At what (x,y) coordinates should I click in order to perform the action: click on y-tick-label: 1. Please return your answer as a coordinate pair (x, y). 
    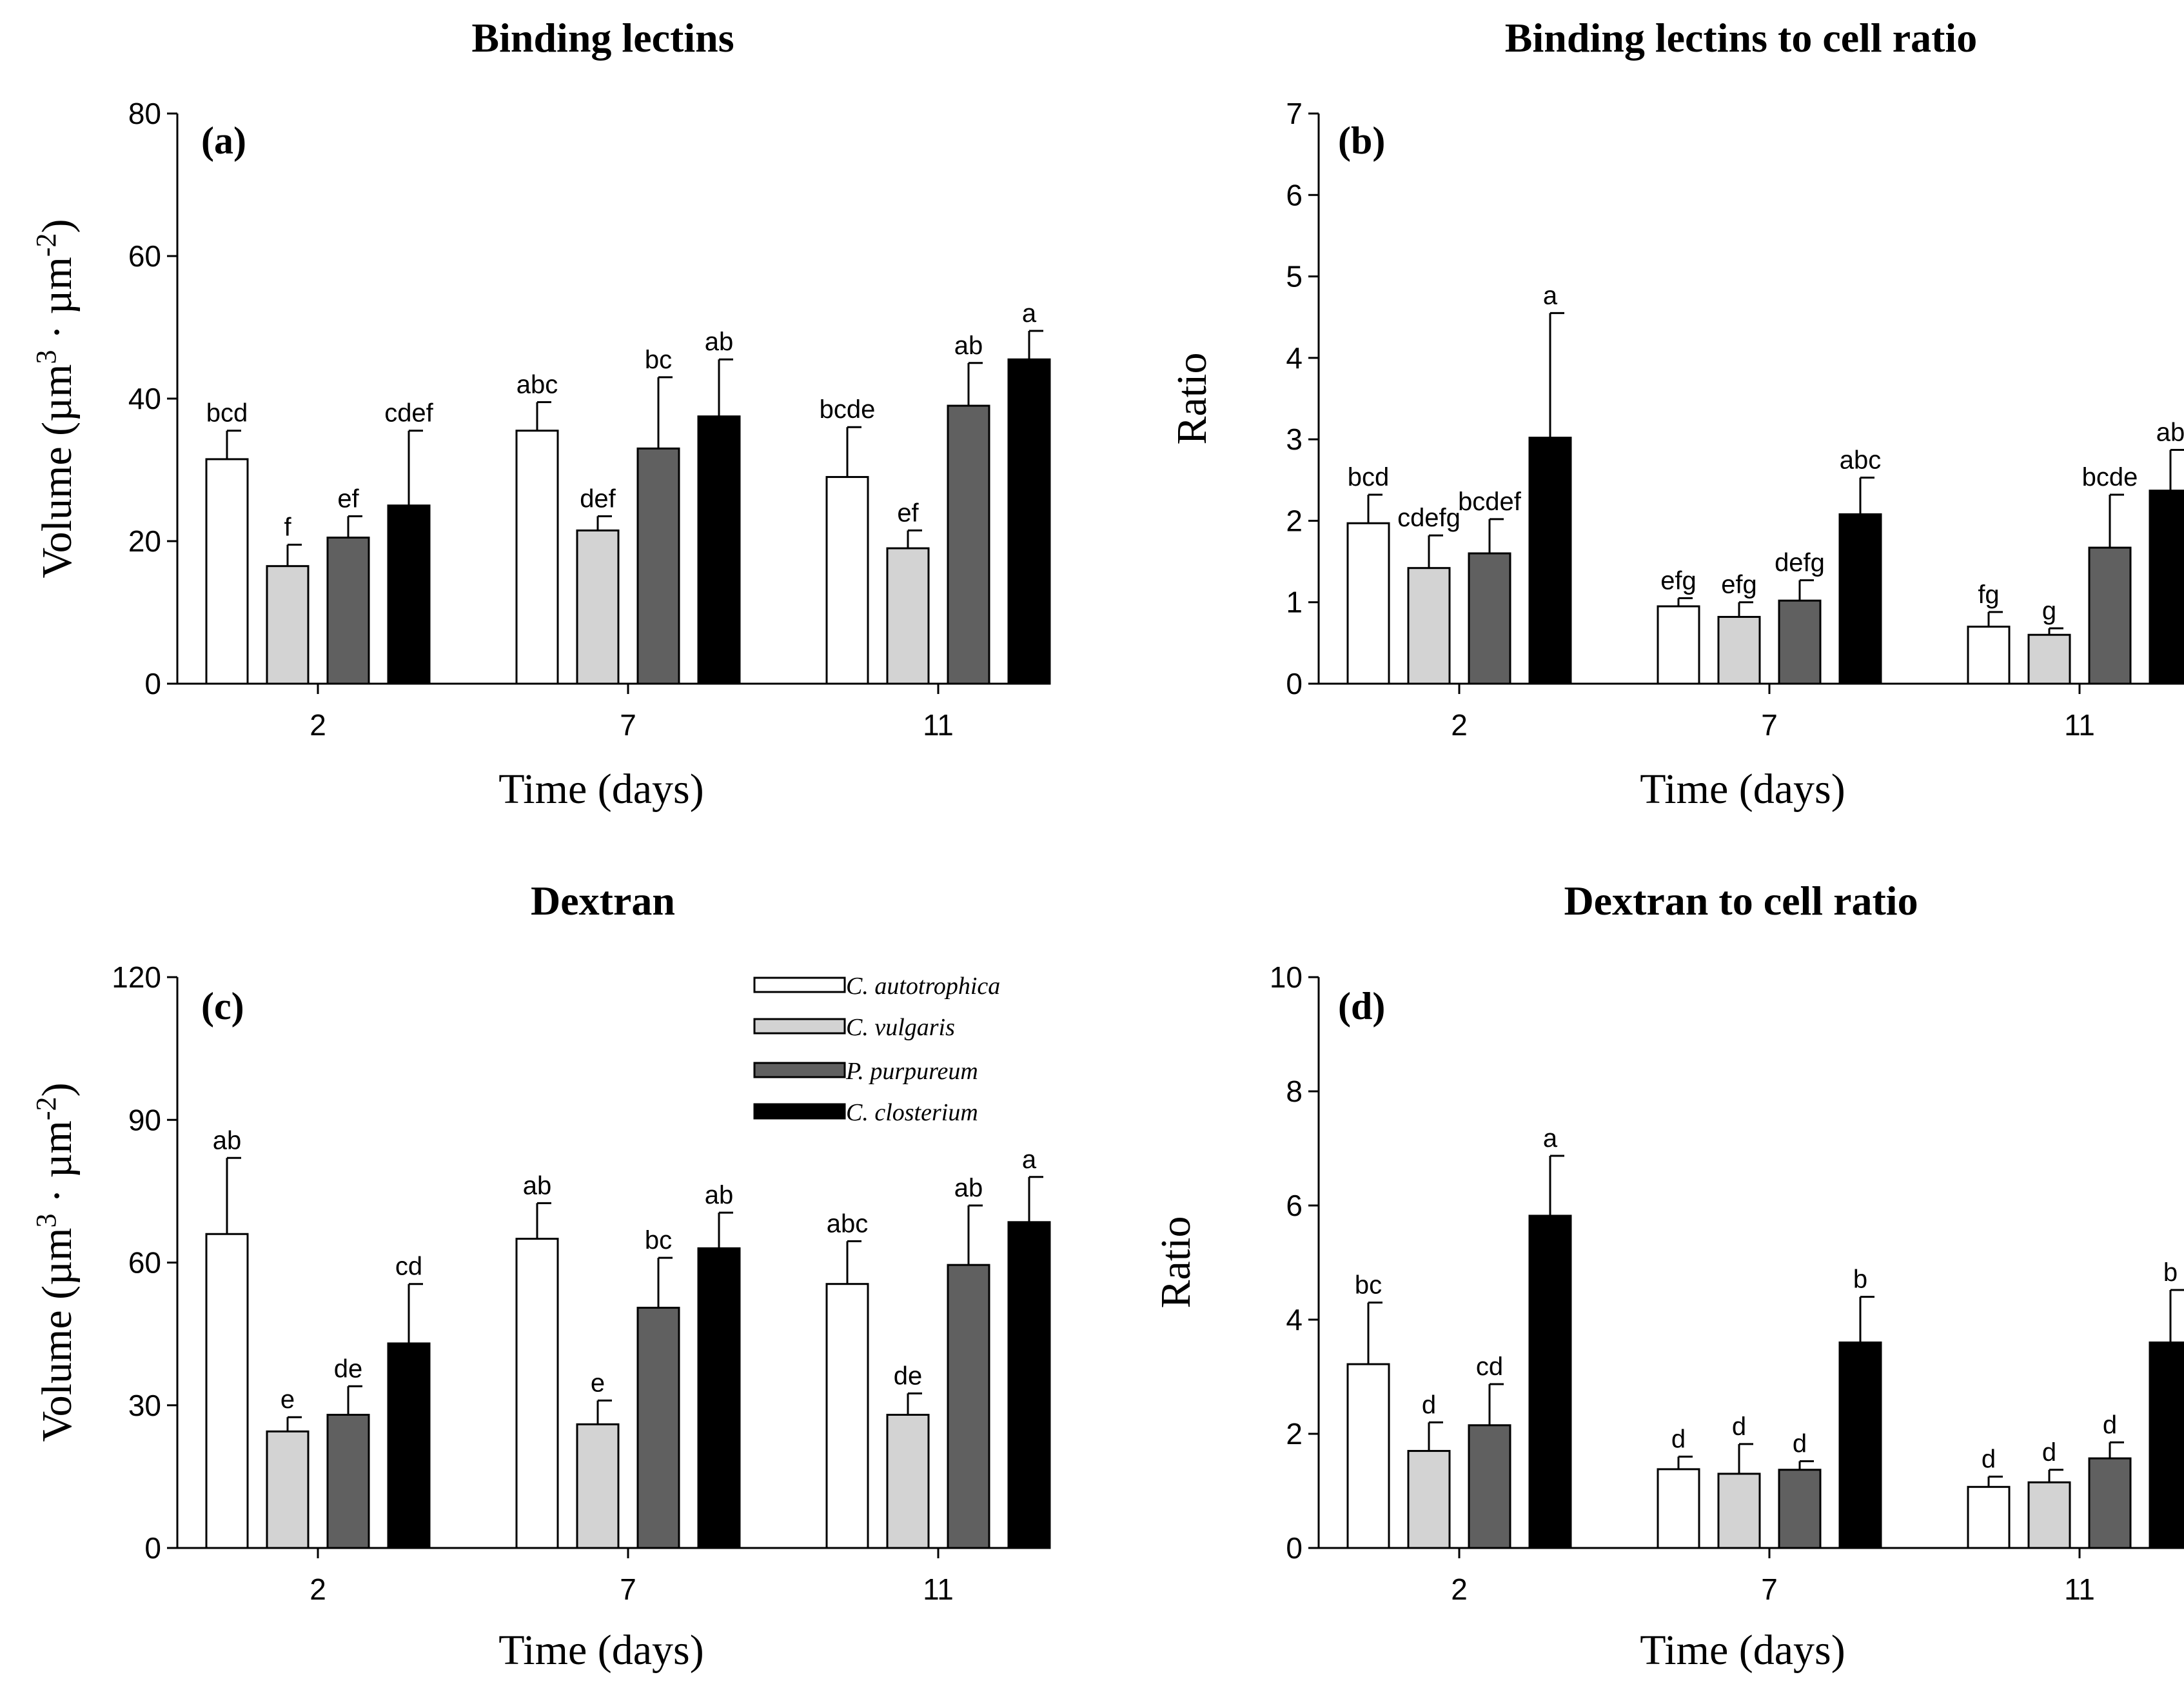
    Looking at the image, I should click on (1294, 602).